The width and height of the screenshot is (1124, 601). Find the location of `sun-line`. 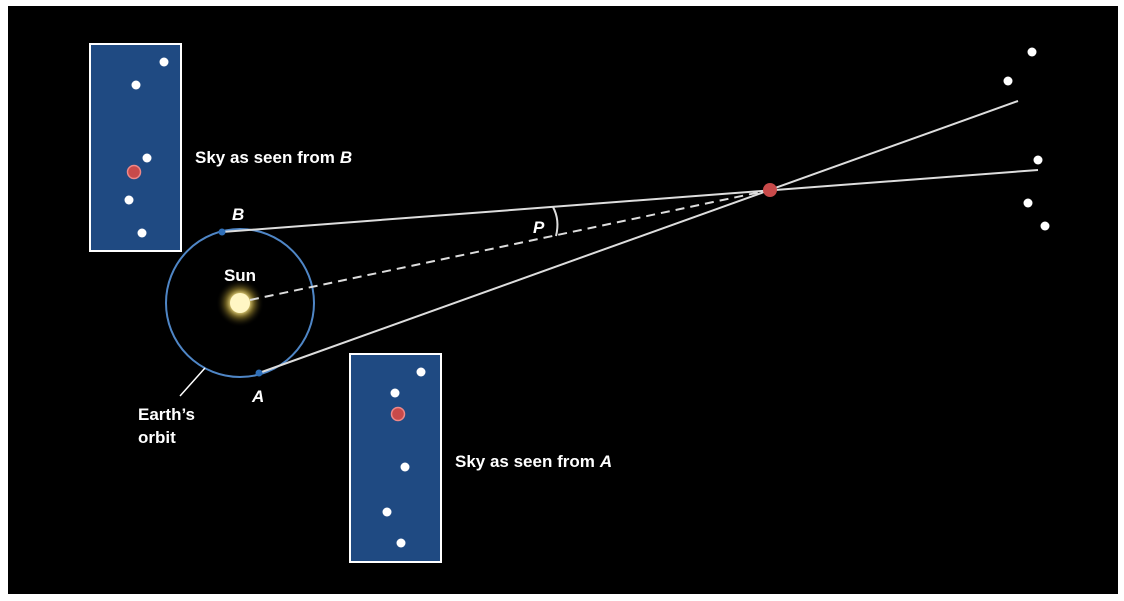

sun-line is located at coordinates (510, 245).